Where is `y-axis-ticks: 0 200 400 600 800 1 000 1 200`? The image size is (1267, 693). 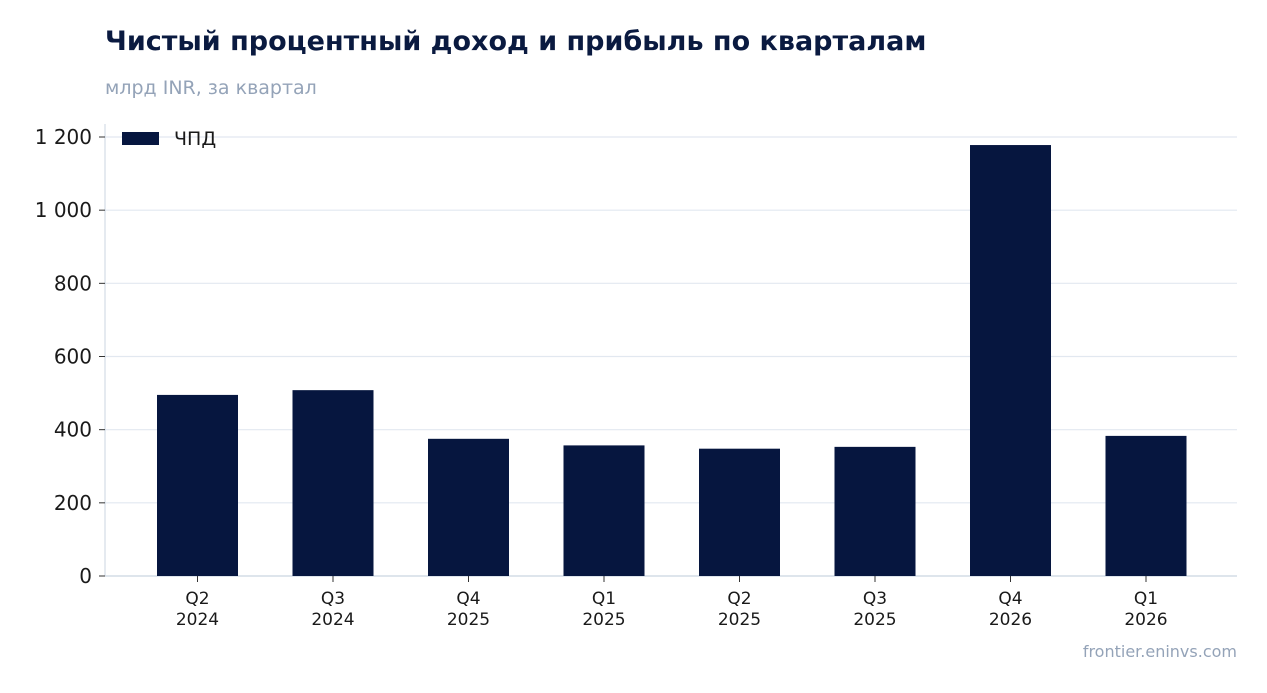
y-axis-ticks: 0 200 400 600 800 1 000 1 200 is located at coordinates (70, 356).